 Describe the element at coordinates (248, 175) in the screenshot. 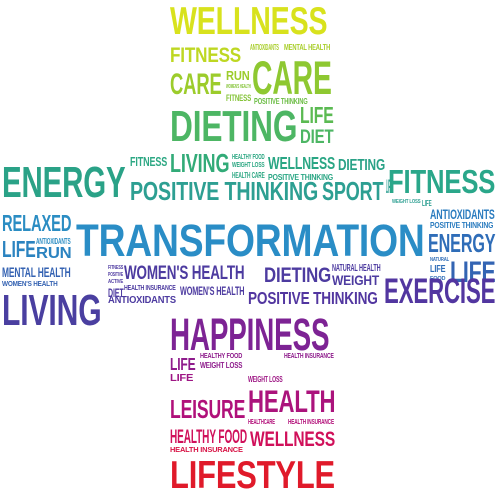

I see `word-cloud-word: HEALTH CARE` at that location.